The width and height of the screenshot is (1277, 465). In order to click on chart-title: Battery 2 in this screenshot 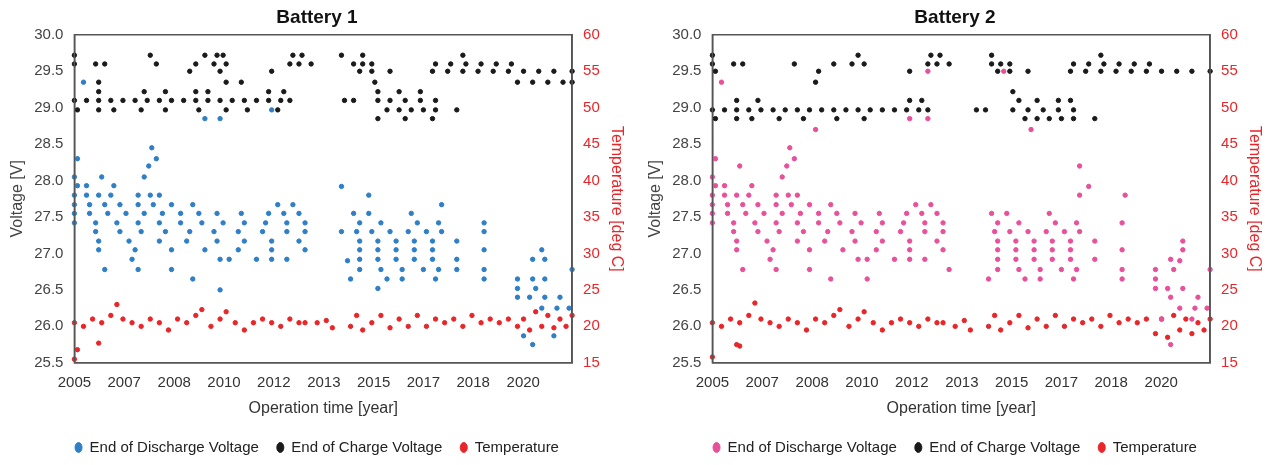, I will do `click(955, 16)`.